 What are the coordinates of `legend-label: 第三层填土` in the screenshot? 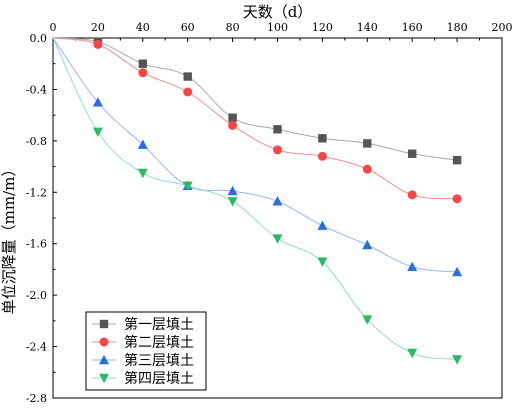 It's located at (159, 360).